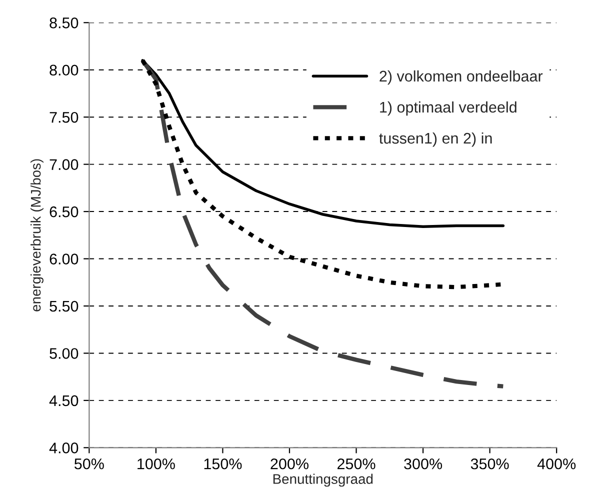 This screenshot has width=615, height=503. I want to click on y-tick-label: 8.00, so click(64, 70).